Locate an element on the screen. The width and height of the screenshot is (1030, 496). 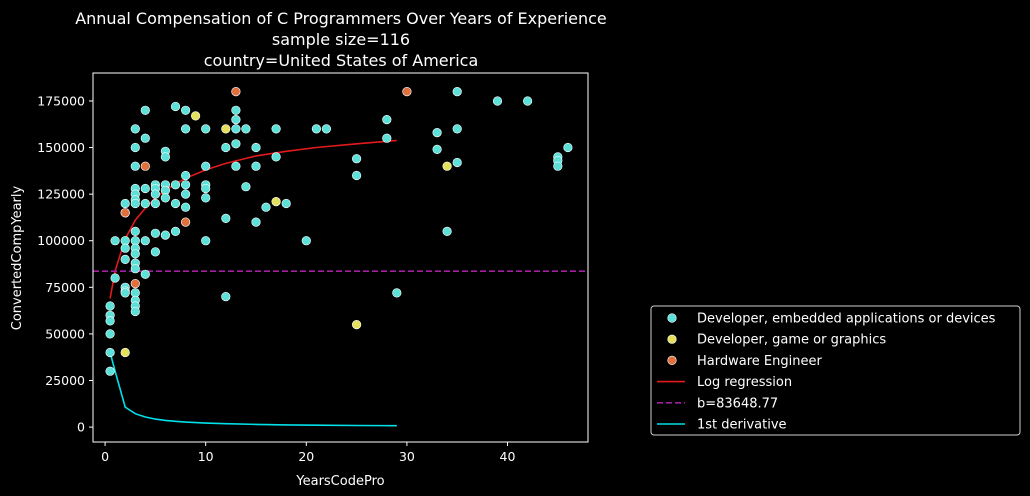
x-tick-label: 10 is located at coordinates (206, 456).